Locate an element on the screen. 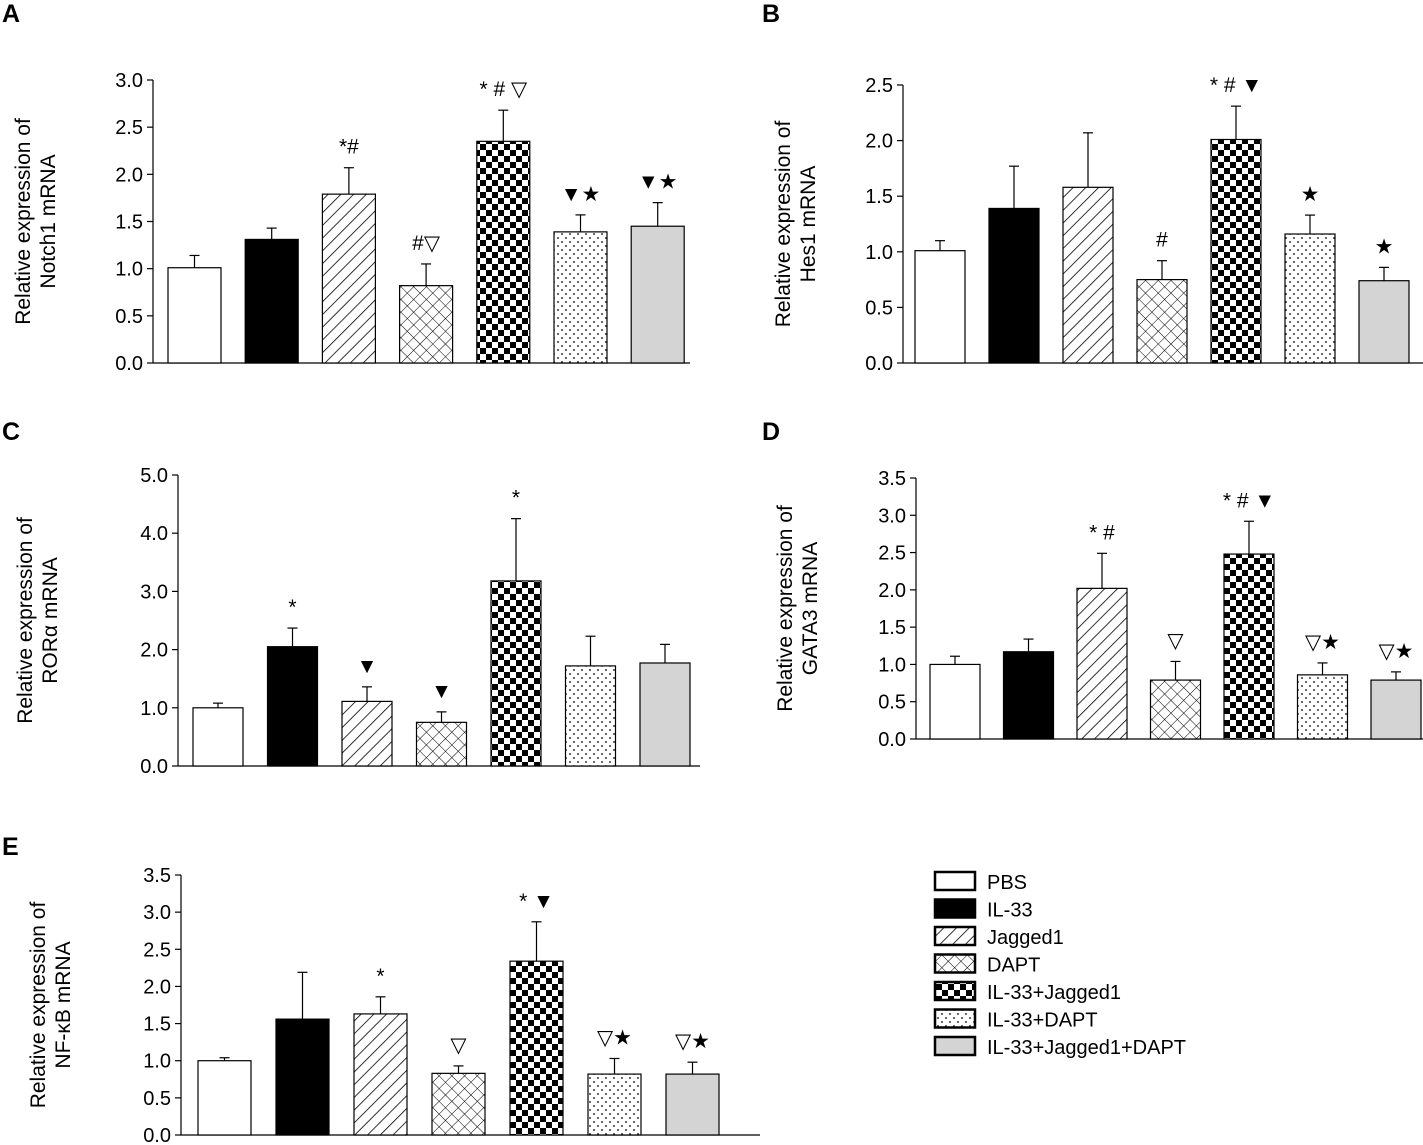 The image size is (1423, 1145). legend-item: Jagged1 is located at coordinates (998, 937).